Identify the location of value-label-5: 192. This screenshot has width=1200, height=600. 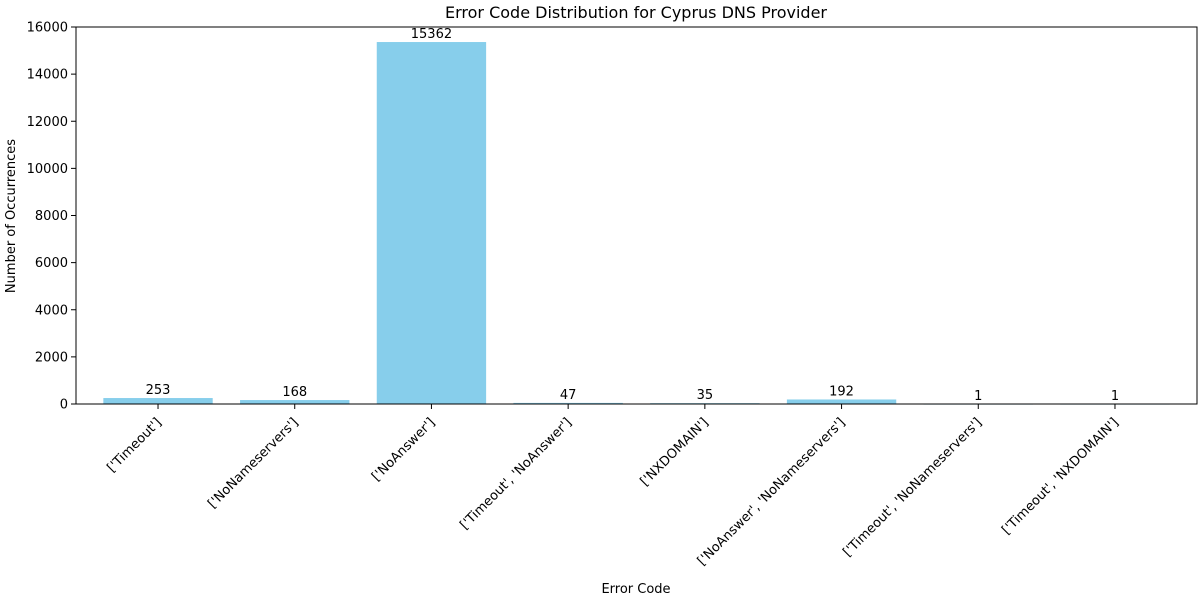
(841, 391).